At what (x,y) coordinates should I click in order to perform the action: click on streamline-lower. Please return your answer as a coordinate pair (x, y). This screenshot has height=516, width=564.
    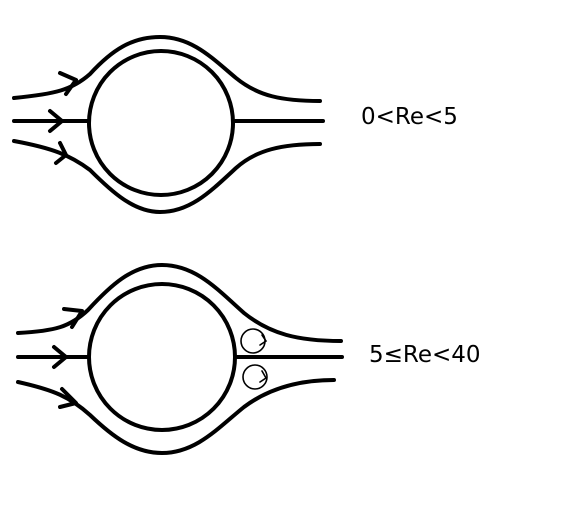
    Looking at the image, I should click on (167, 176).